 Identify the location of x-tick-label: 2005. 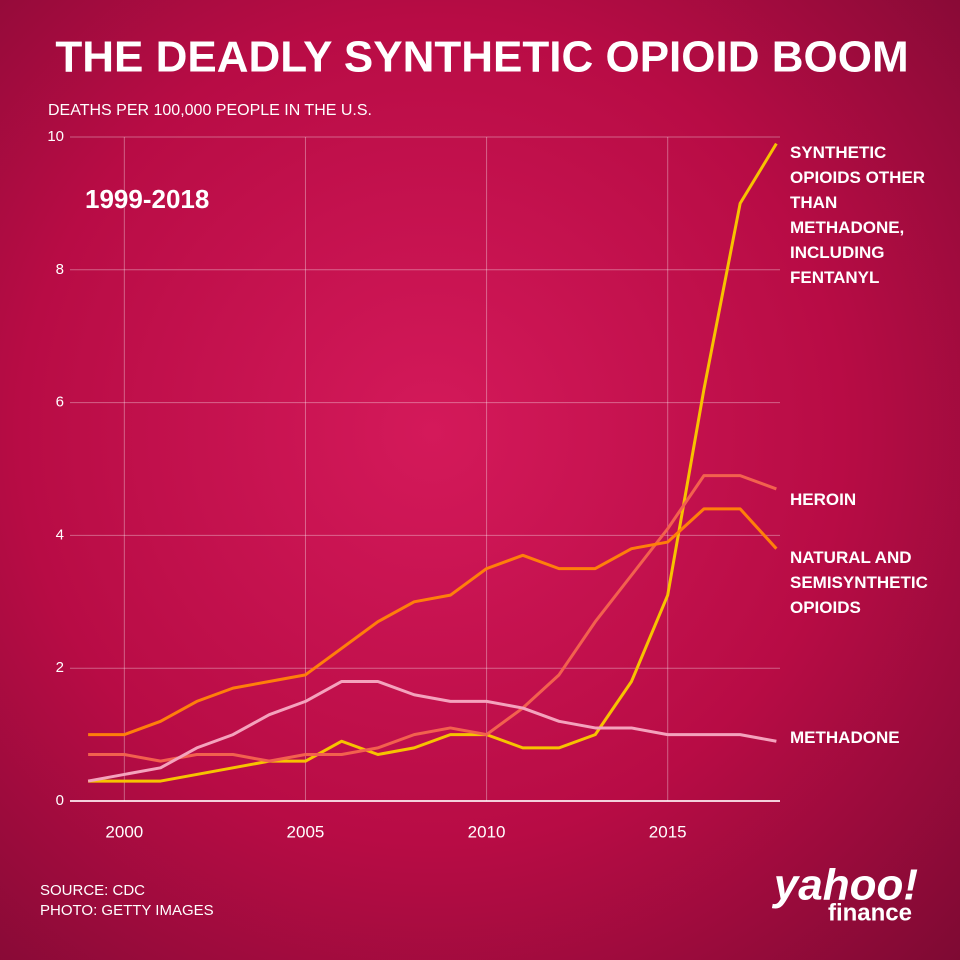
(306, 831).